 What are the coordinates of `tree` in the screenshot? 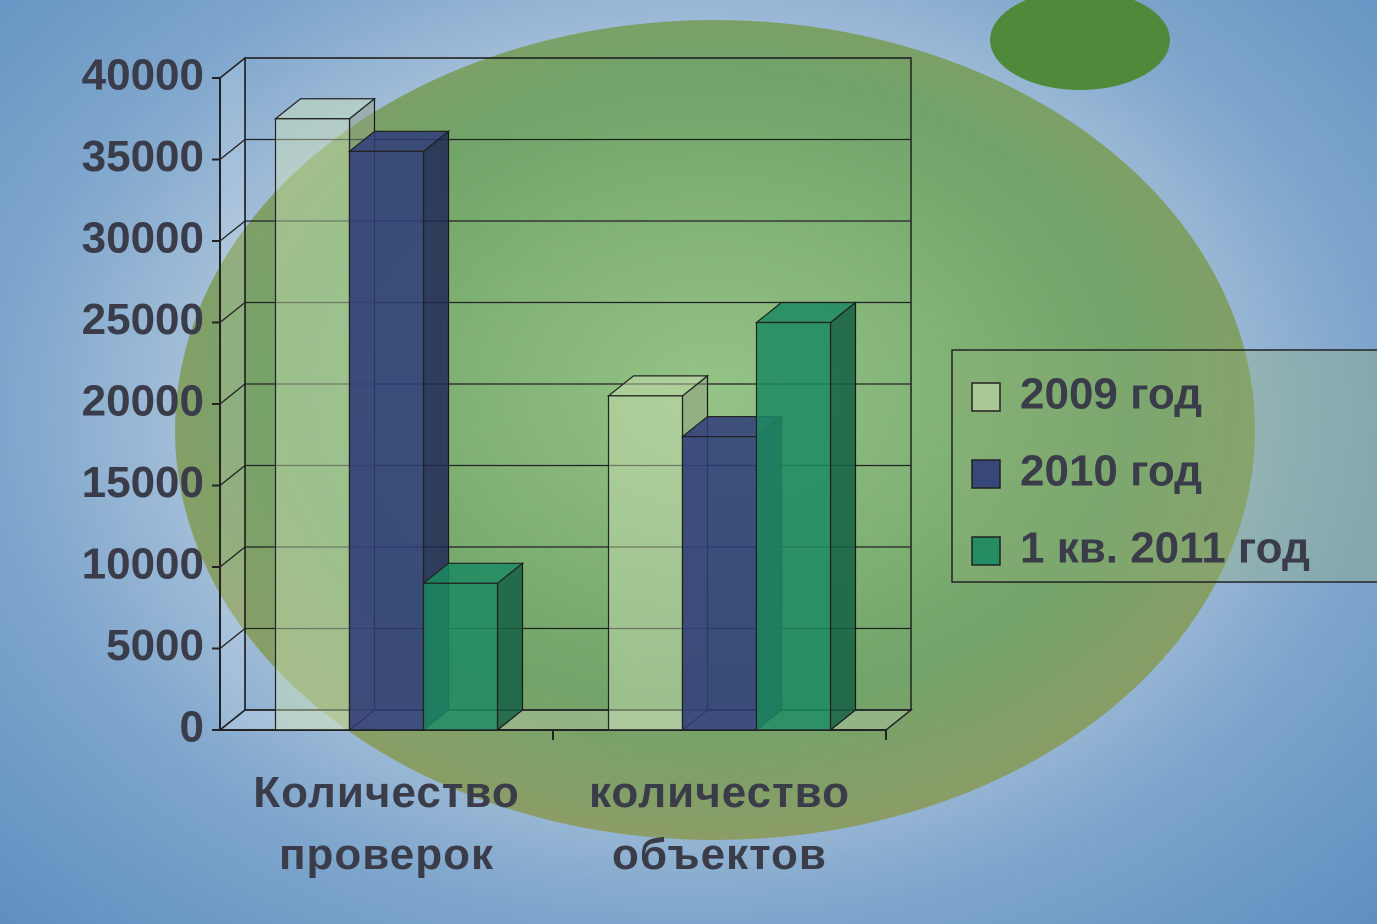 It's located at (1080, 45).